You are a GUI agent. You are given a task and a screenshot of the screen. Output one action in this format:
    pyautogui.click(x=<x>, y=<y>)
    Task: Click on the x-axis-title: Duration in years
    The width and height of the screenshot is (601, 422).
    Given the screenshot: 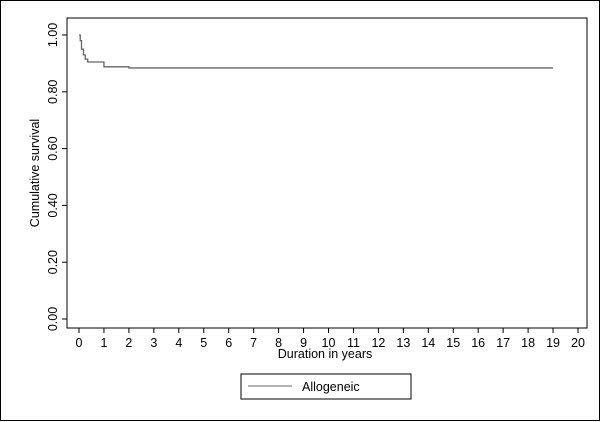 What is the action you would take?
    pyautogui.click(x=325, y=354)
    